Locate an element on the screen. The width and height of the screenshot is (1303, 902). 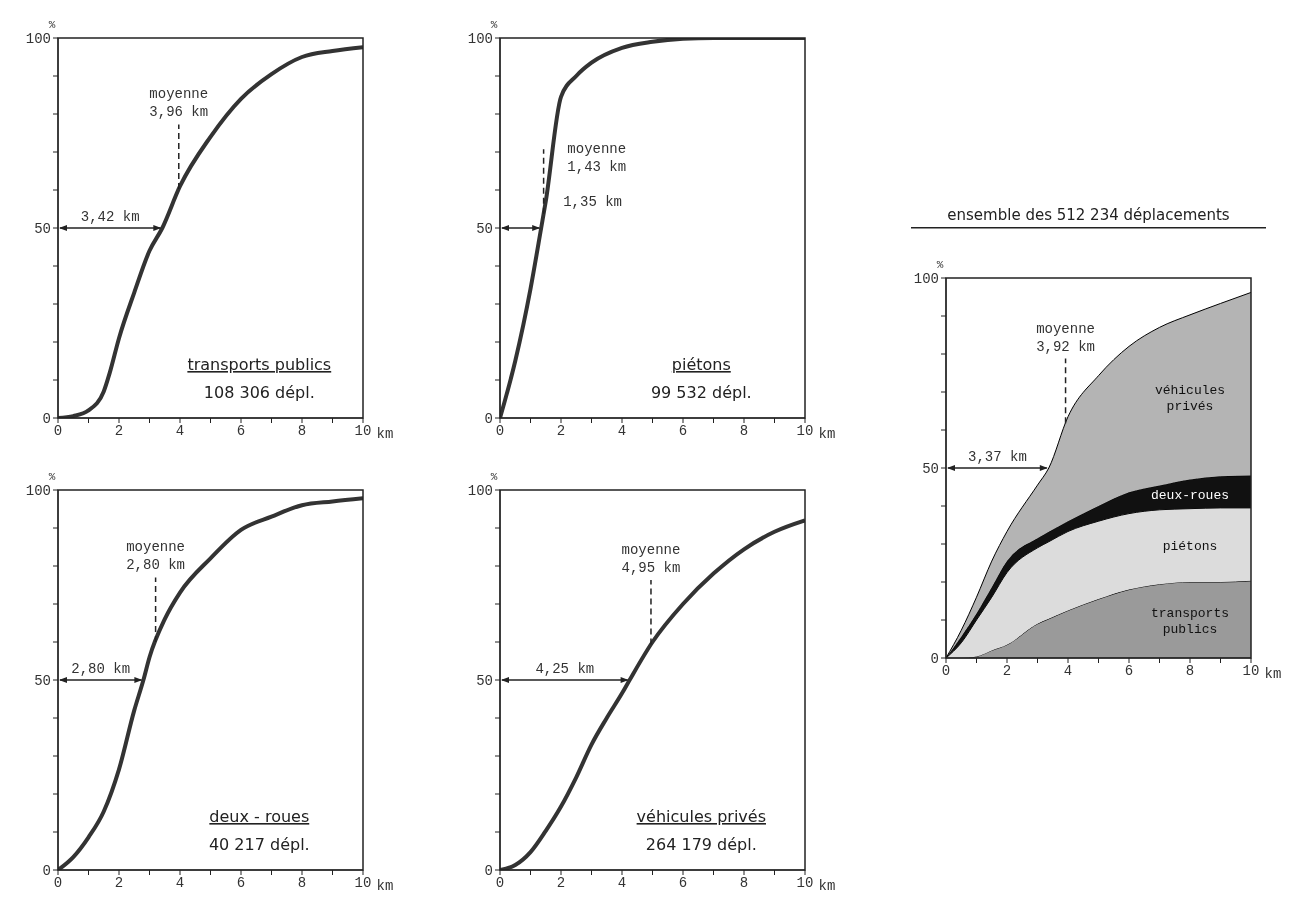
text: transports publics is located at coordinates (259, 364).